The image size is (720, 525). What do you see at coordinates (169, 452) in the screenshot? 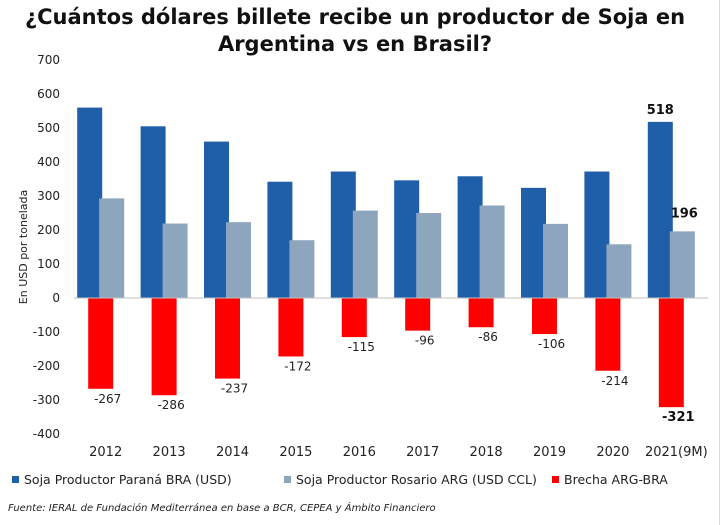
I see `x-tick-label: 2013` at bounding box center [169, 452].